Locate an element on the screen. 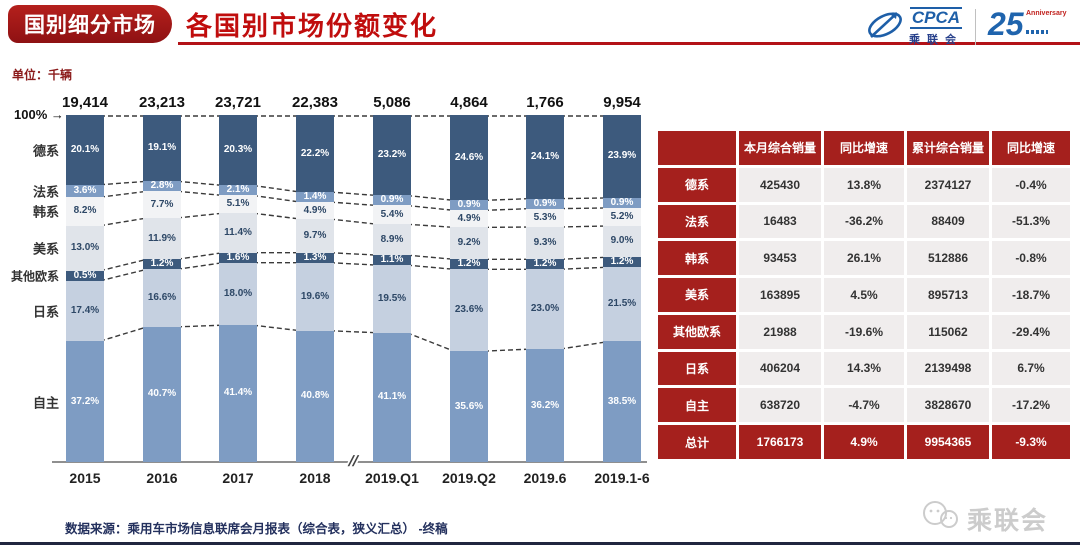  table-row-韩系: 韩系 93453 26.1% 512886 -0.8% is located at coordinates (864, 258).